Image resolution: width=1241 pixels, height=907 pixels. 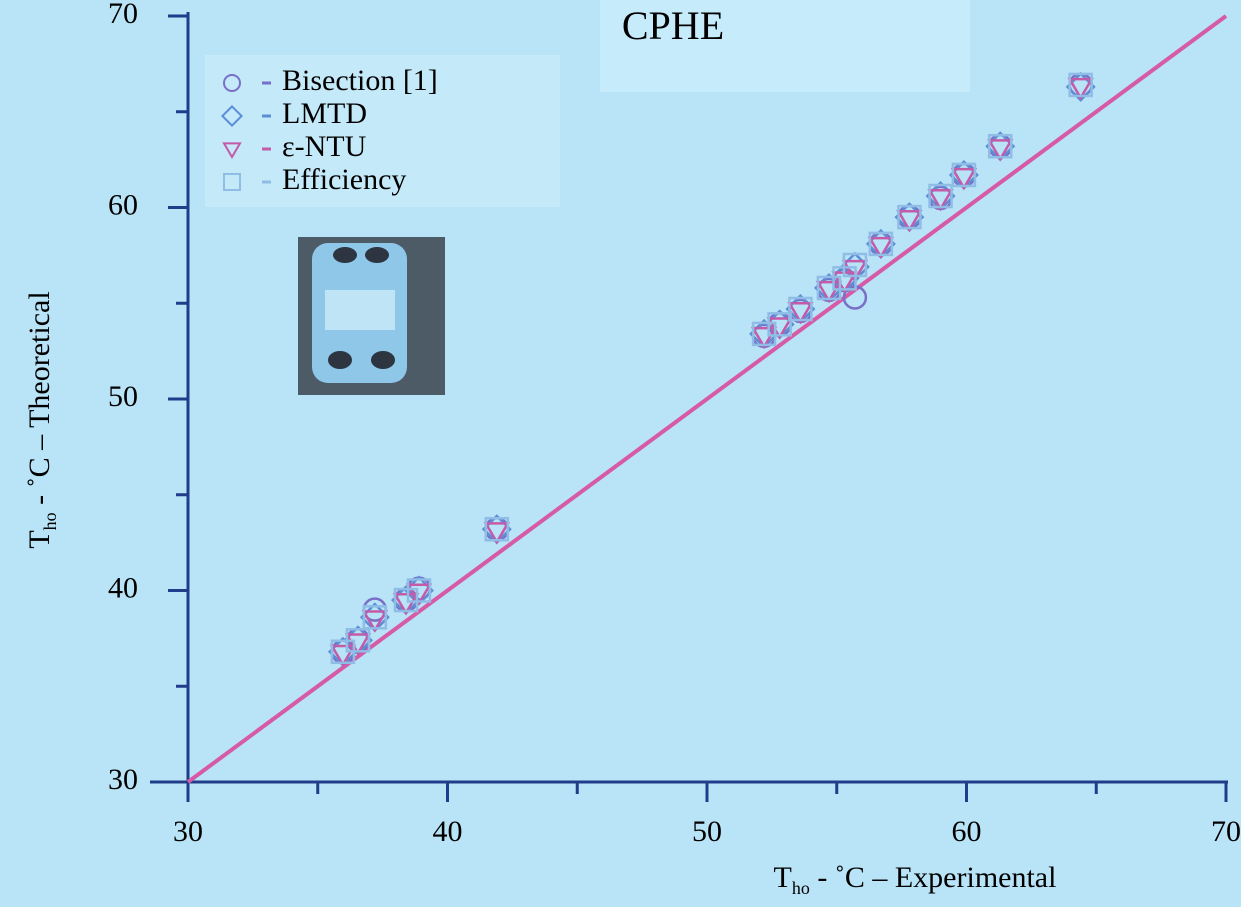 I want to click on y-axis-label: Tho - ˚C – Theoretical, so click(x=41, y=419).